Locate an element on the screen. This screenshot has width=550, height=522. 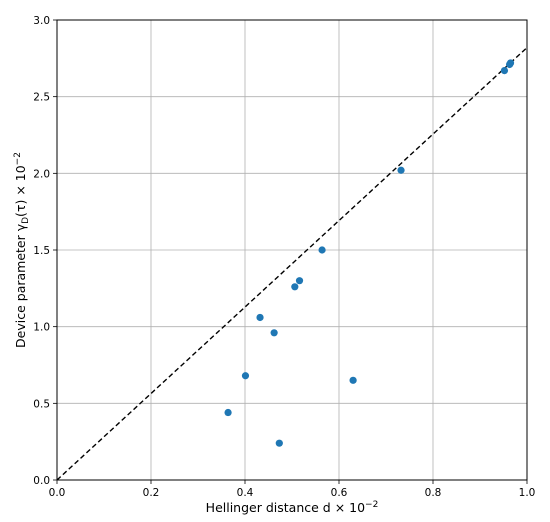
y-tick-label: 3.0 is located at coordinates (41, 21).